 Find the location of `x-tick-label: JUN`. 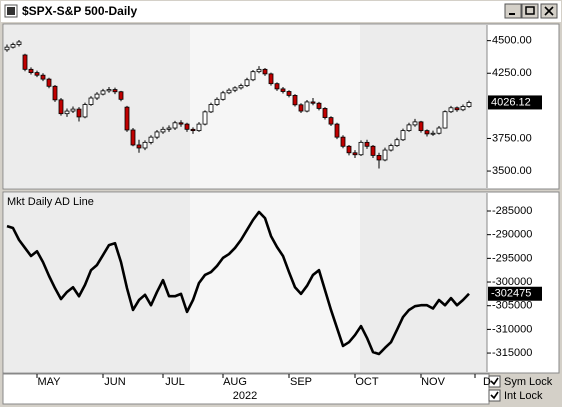

x-tick-label: JUN is located at coordinates (114, 382).